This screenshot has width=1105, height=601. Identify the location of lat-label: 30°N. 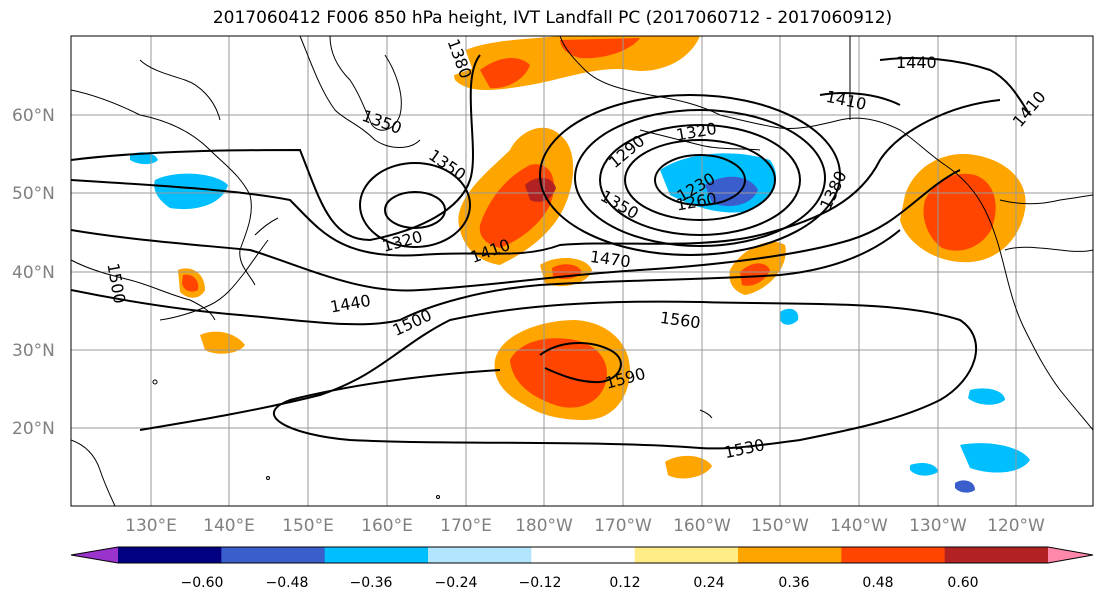
(33, 351).